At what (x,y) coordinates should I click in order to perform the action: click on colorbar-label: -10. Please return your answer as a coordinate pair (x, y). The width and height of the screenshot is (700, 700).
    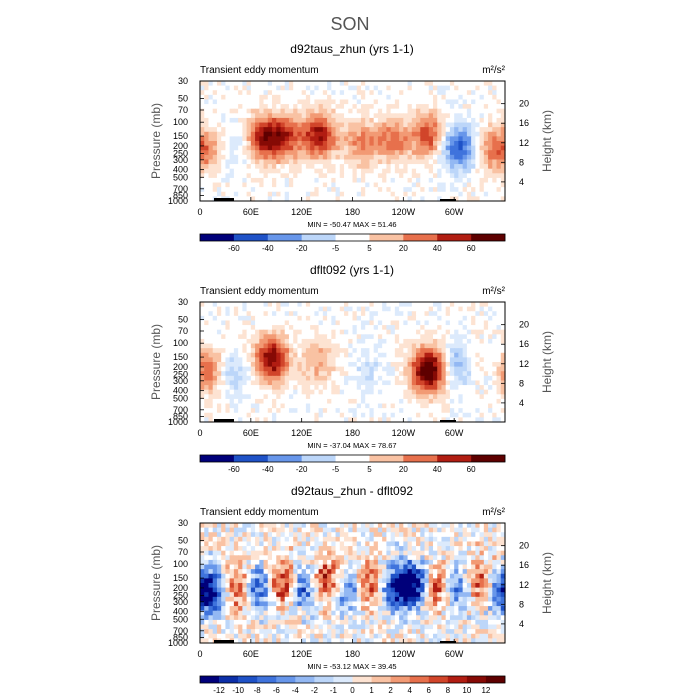
    Looking at the image, I should click on (238, 690).